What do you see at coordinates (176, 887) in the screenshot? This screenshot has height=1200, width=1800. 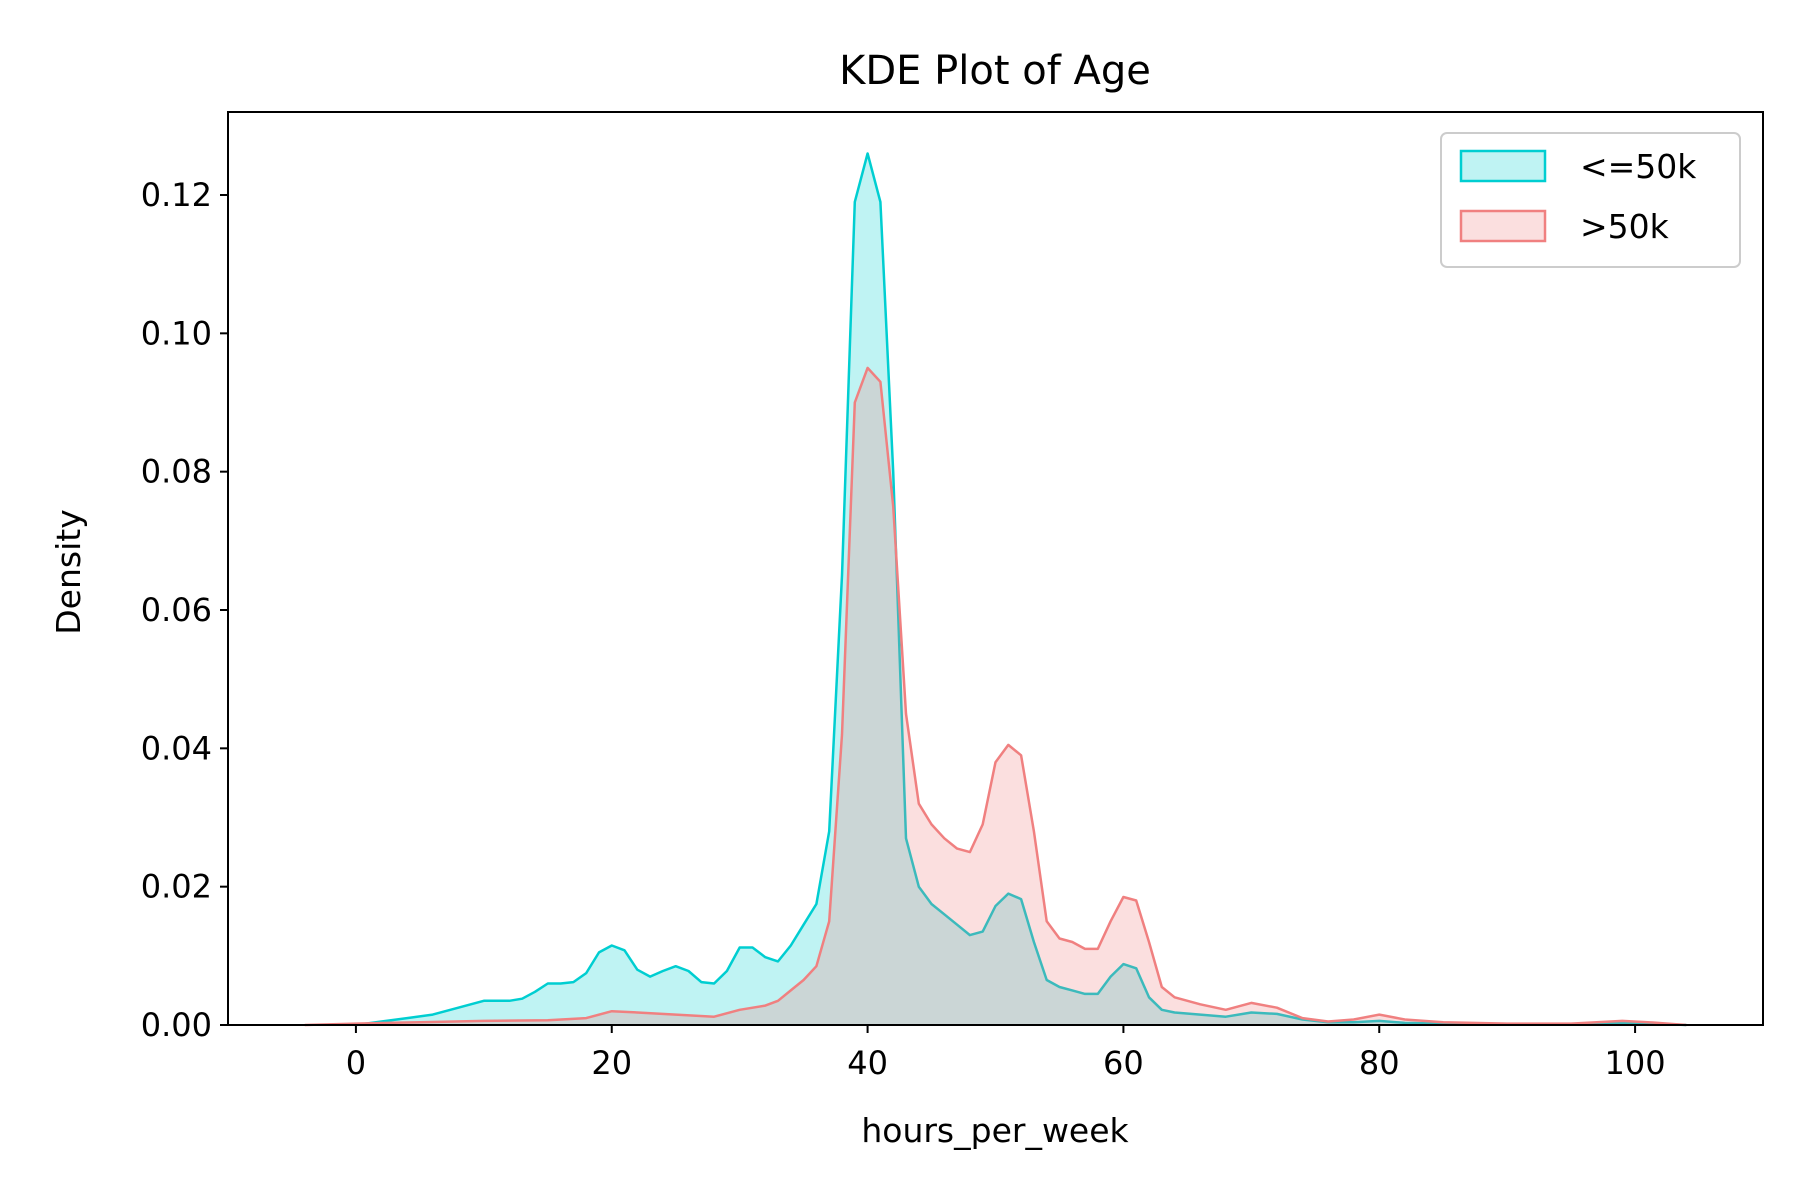 I see `y-tick-label: 0.02` at bounding box center [176, 887].